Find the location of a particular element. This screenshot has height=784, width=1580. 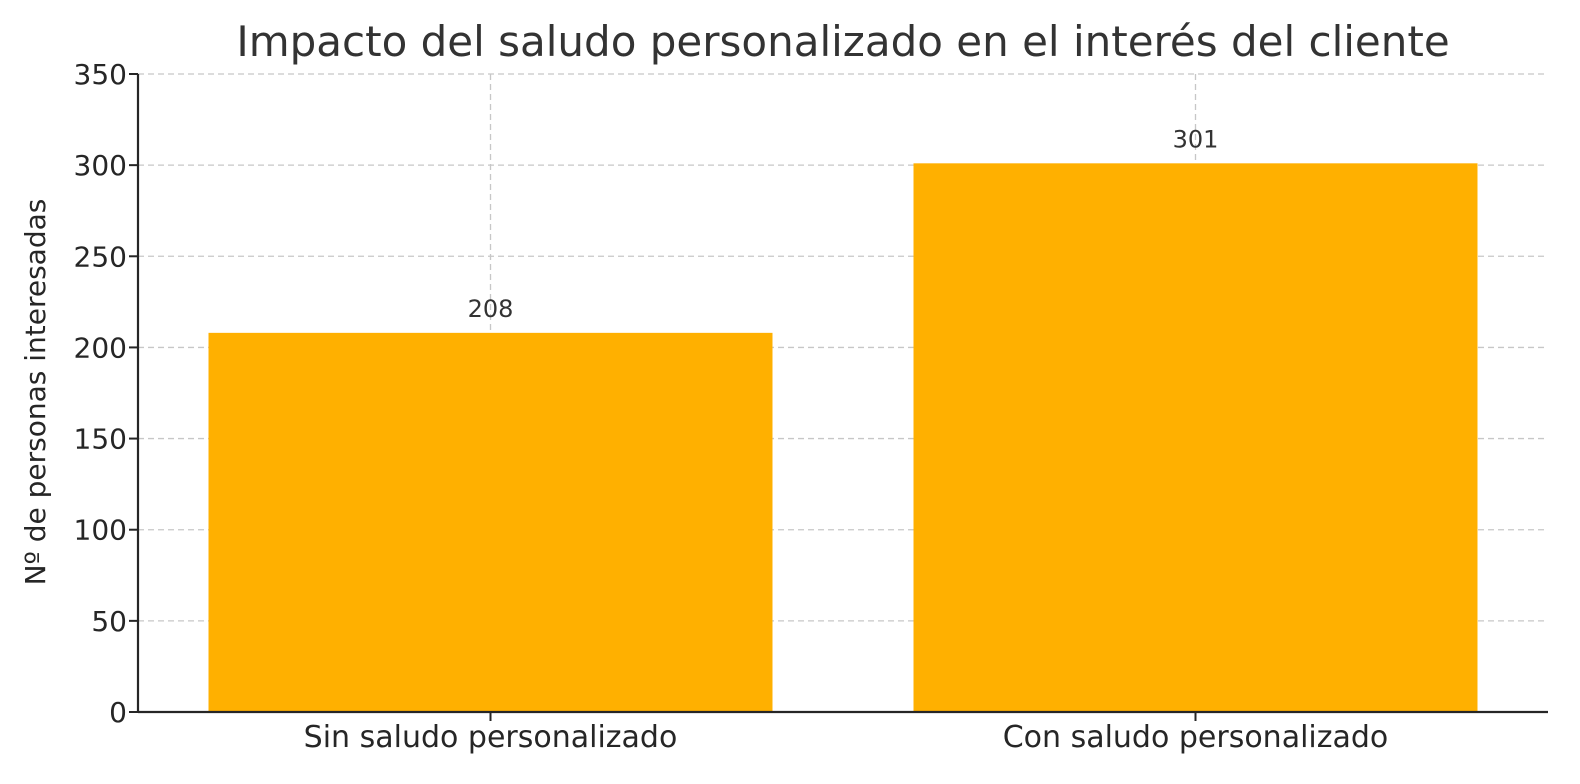

y-axis-title: Nº de personas interesadas is located at coordinates (35, 392).